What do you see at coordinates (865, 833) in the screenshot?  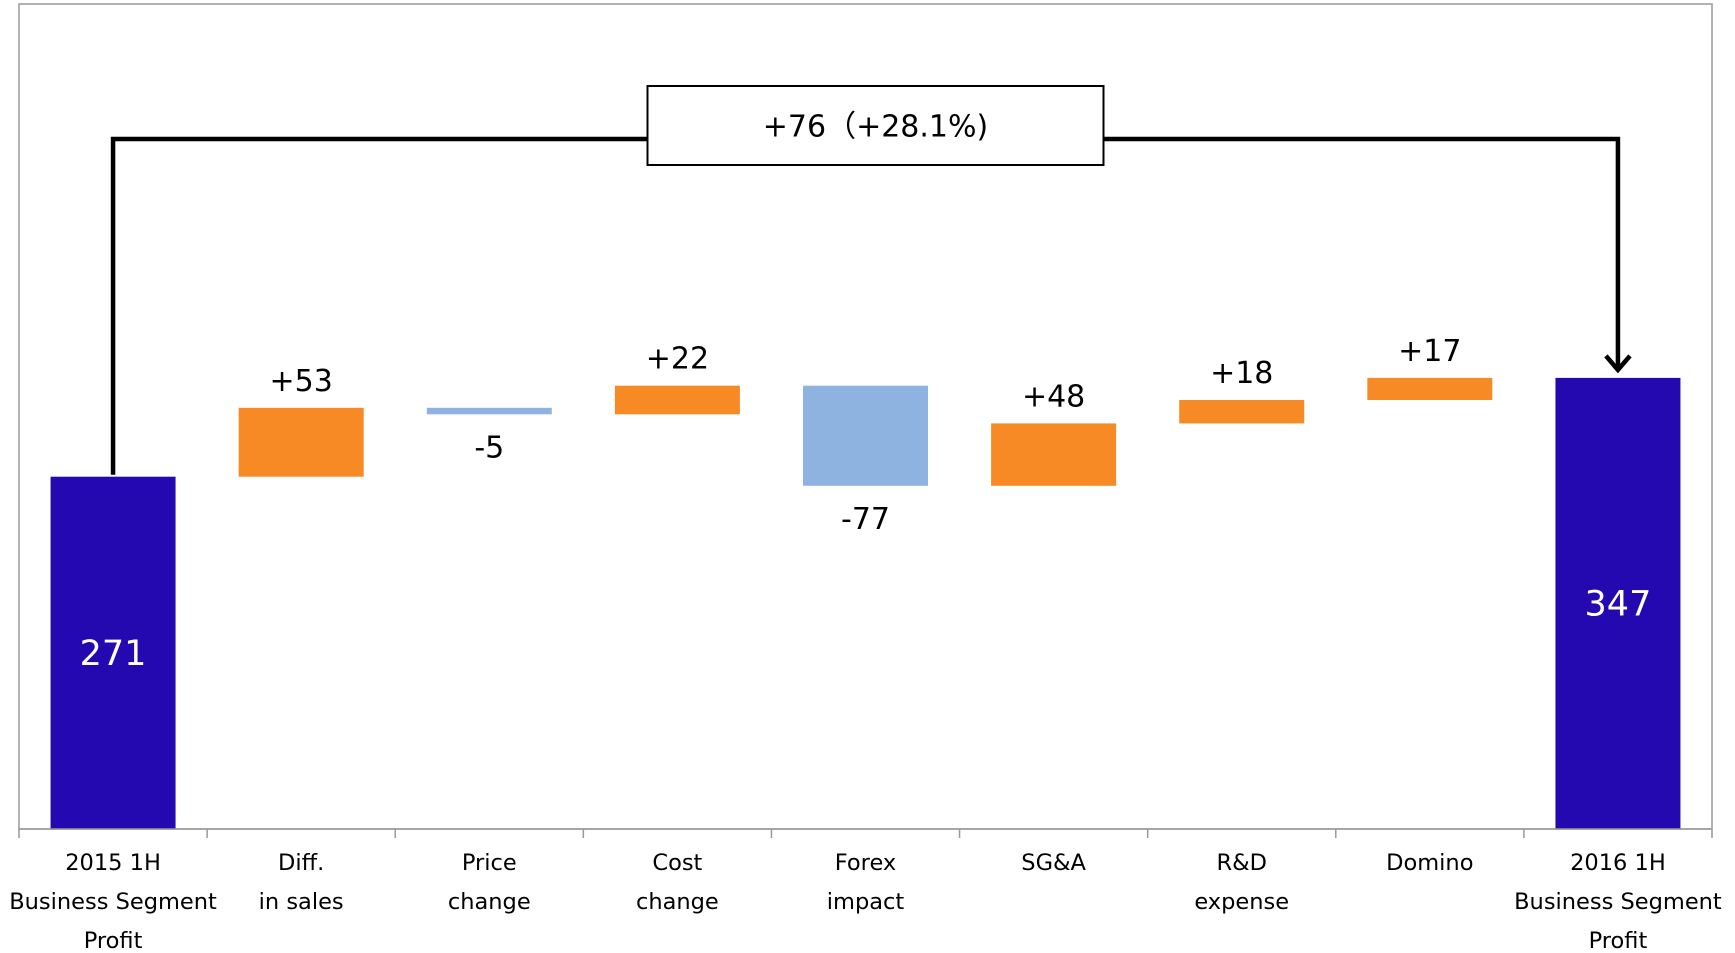 I see `x-axis` at bounding box center [865, 833].